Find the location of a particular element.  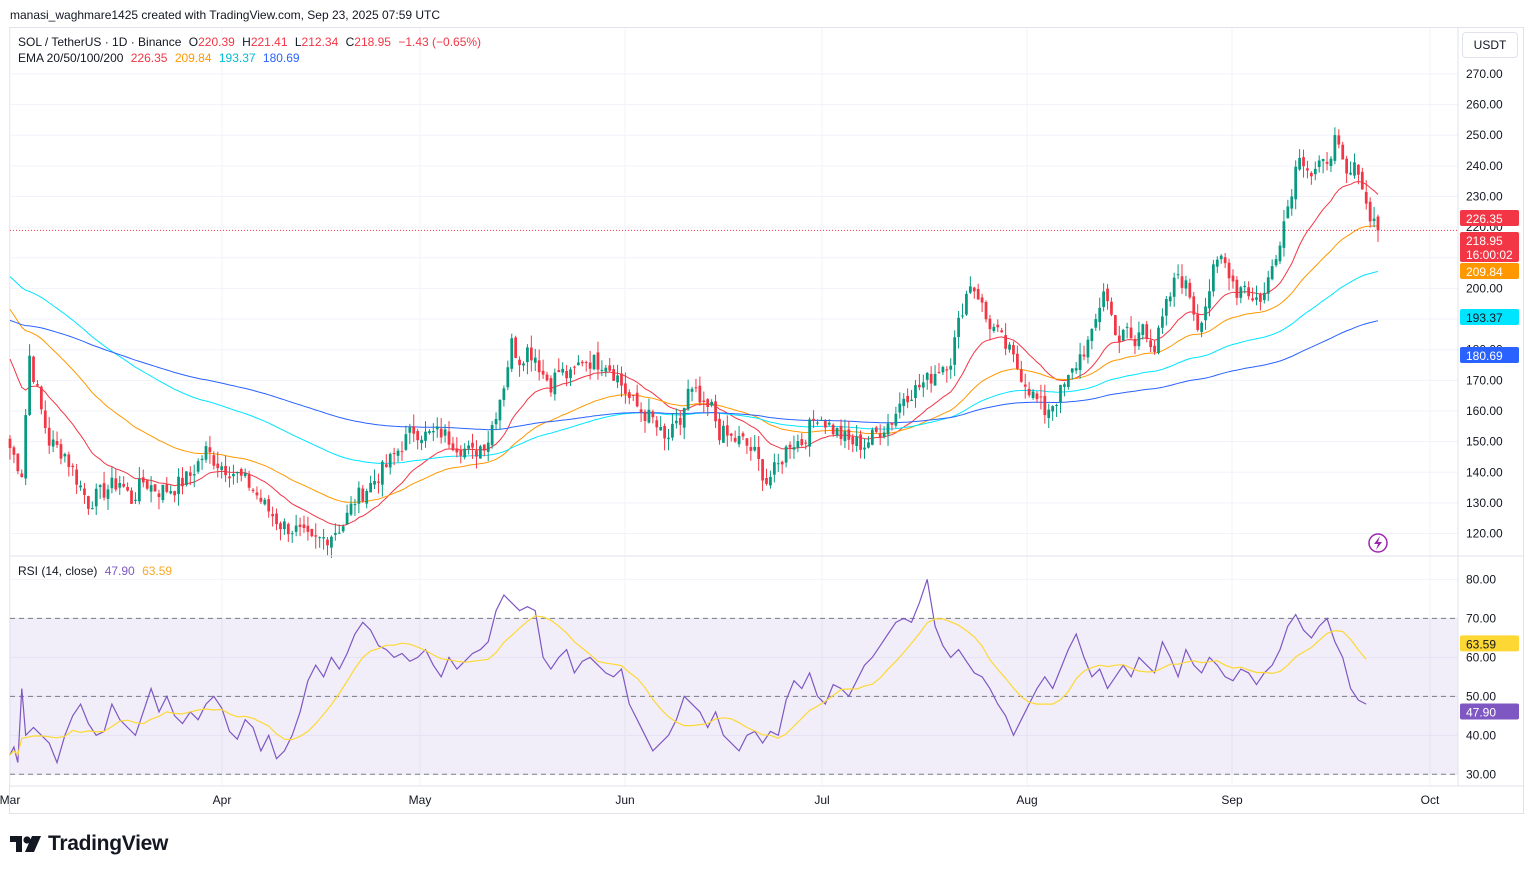

month-label: May is located at coordinates (420, 800).